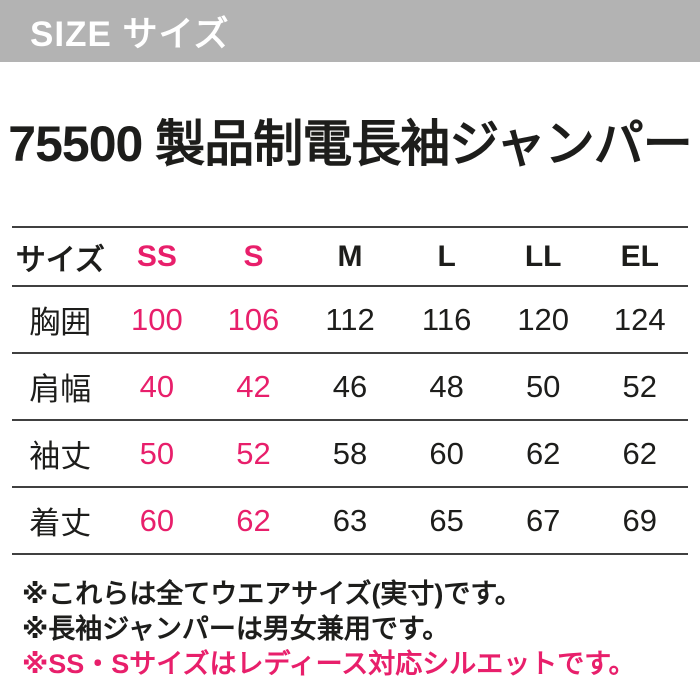 The image size is (700, 700). I want to click on table-cell: 46, so click(350, 386).